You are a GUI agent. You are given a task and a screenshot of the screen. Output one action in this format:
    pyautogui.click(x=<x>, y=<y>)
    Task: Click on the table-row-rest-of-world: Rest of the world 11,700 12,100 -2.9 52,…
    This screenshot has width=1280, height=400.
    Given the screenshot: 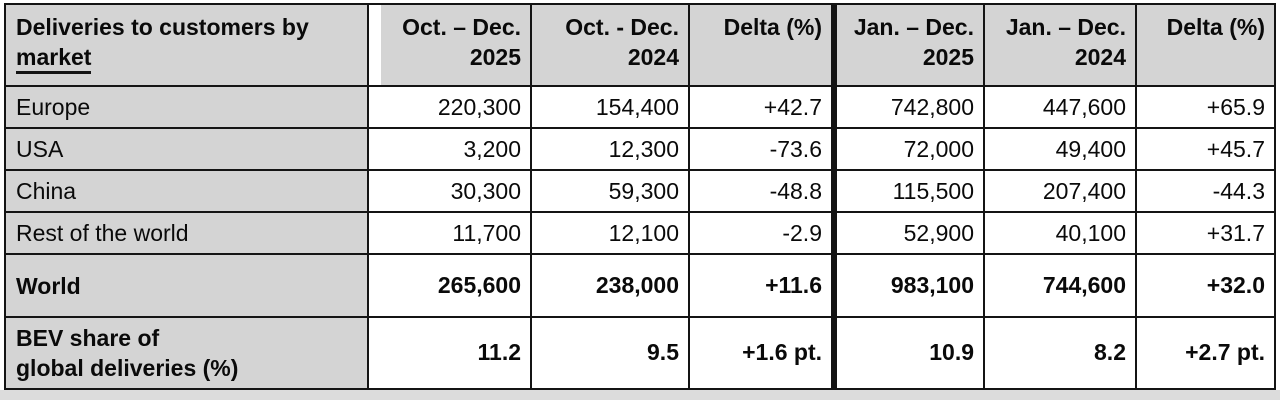 What is the action you would take?
    pyautogui.click(x=640, y=233)
    